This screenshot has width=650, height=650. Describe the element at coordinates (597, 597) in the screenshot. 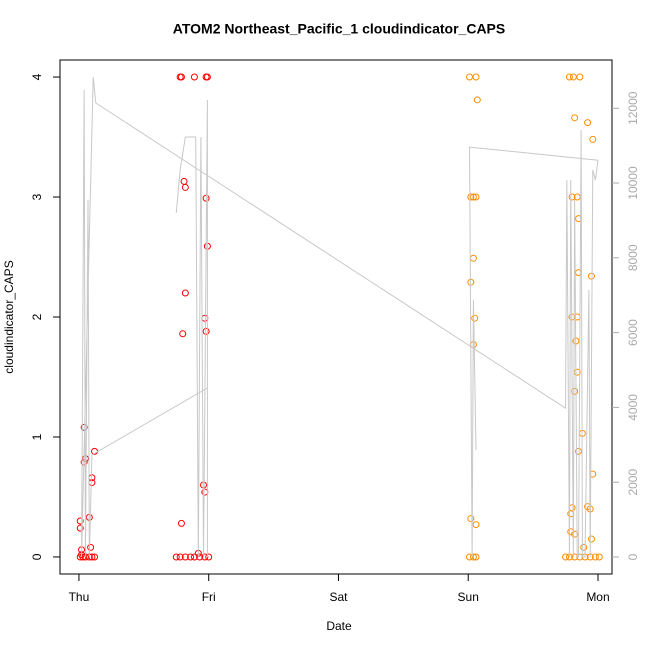

I see `x-tick-label: Mon` at that location.